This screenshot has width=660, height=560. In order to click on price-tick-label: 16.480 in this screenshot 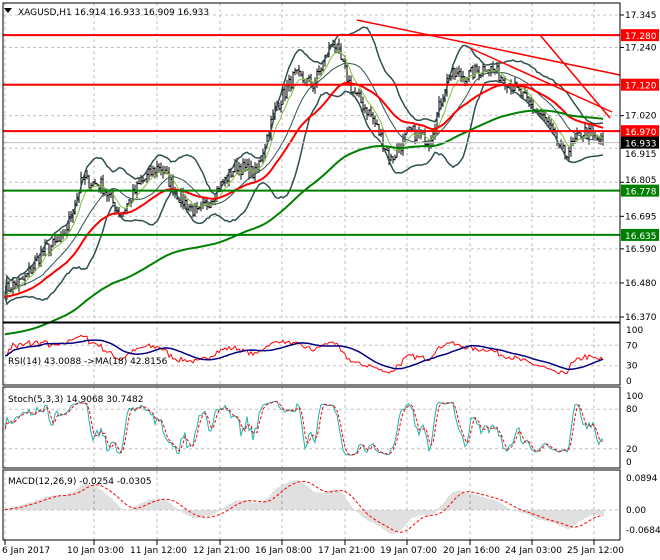, I will do `click(641, 284)`.